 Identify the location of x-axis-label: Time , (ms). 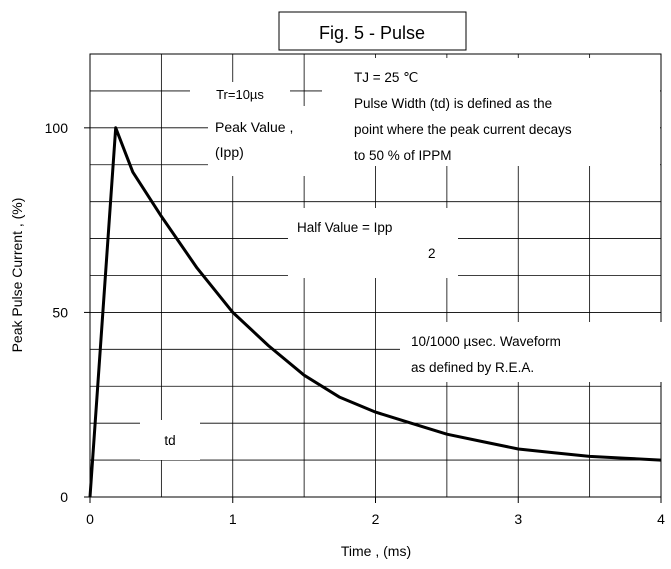
(376, 551).